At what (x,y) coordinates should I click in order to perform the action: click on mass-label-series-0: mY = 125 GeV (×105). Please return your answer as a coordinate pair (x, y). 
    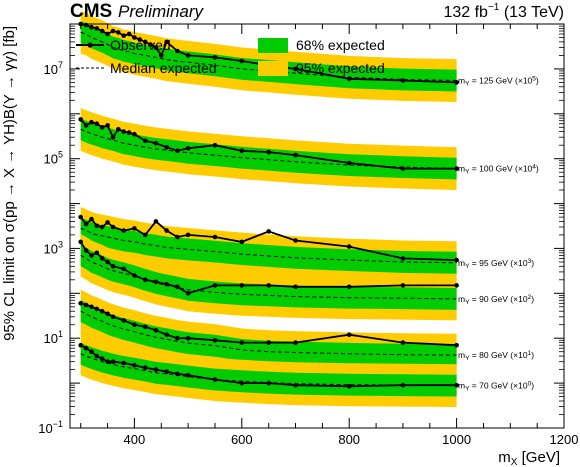
    Looking at the image, I should click on (498, 82).